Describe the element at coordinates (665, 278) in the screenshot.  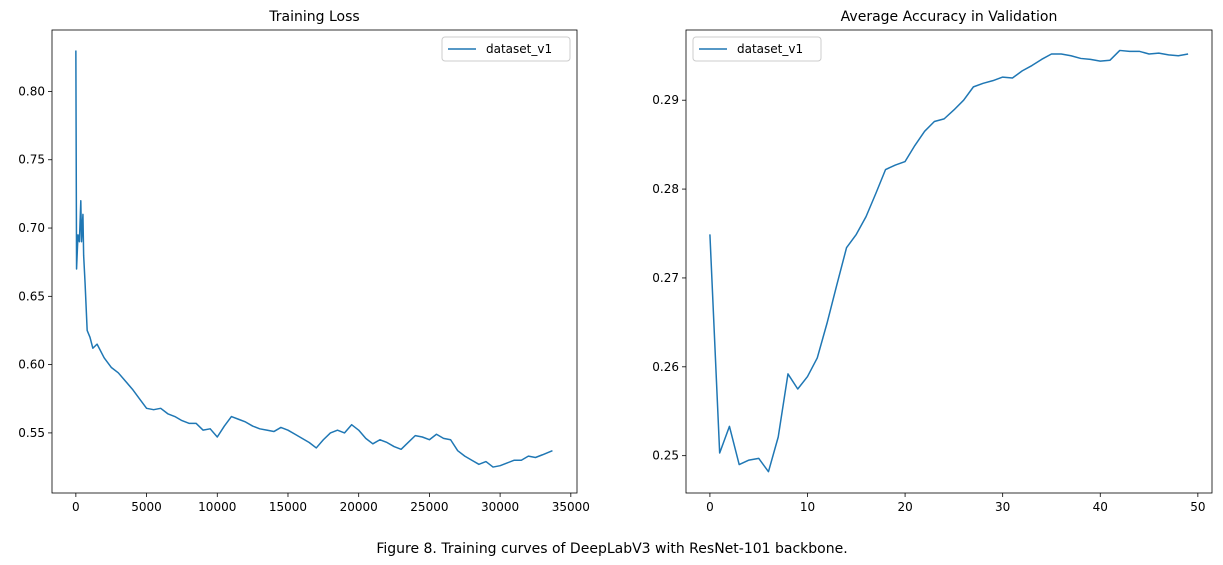
I see `y-tick-label: 0.27` at that location.